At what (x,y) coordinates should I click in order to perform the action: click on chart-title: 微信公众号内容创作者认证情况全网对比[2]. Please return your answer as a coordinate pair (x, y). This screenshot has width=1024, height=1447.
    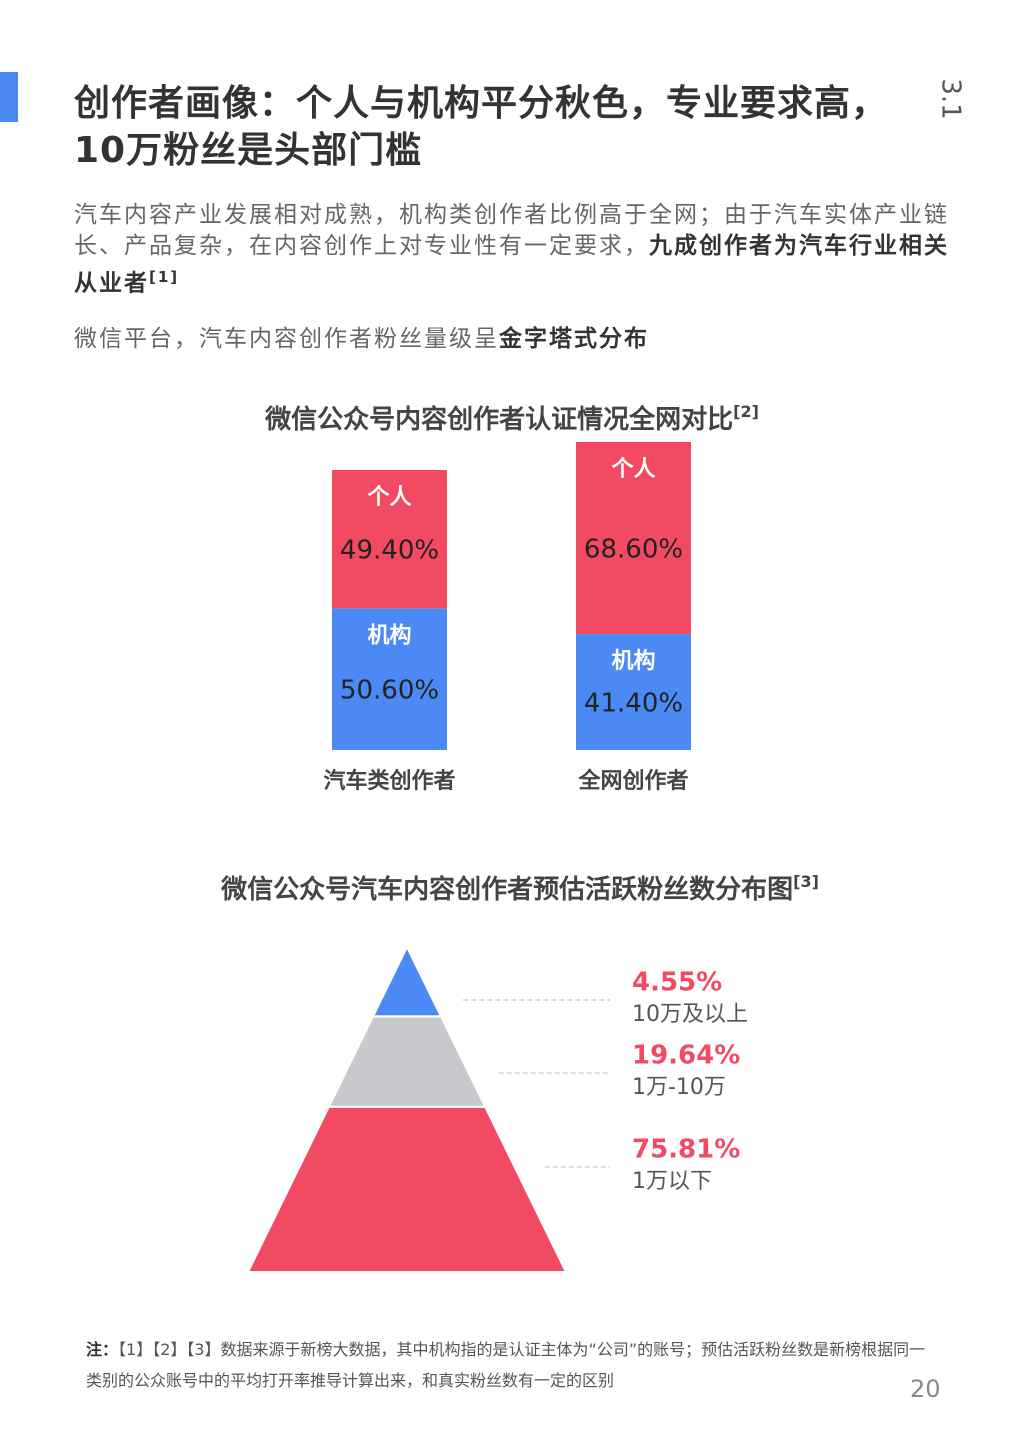
    Looking at the image, I should click on (511, 418).